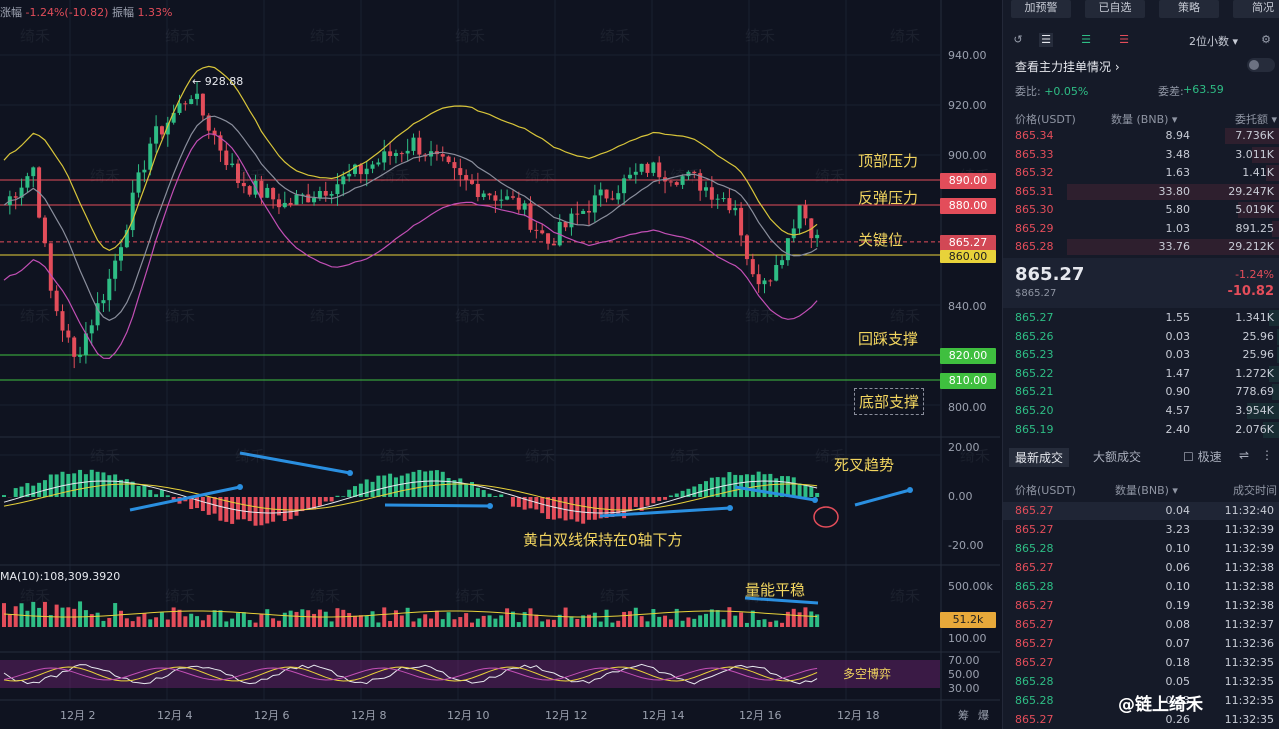  I want to click on tab-latest-trades: 最新成交, so click(1039, 457).